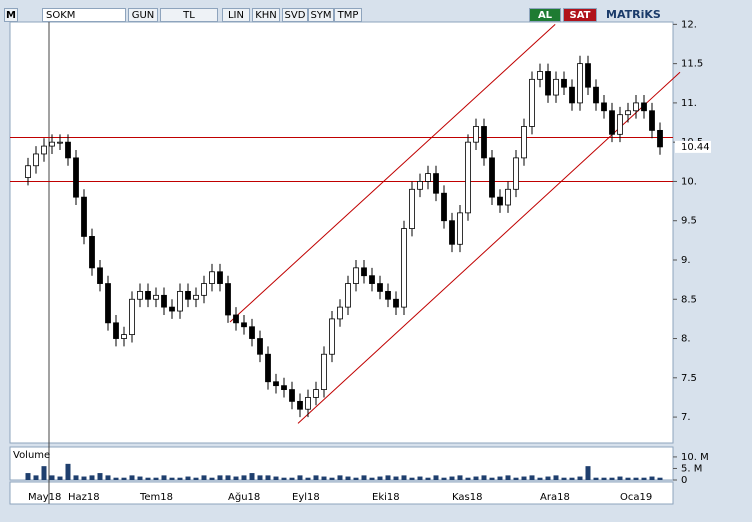 The width and height of the screenshot is (752, 522). What do you see at coordinates (689, 221) in the screenshot?
I see `y-tick-label: 9.5` at bounding box center [689, 221].